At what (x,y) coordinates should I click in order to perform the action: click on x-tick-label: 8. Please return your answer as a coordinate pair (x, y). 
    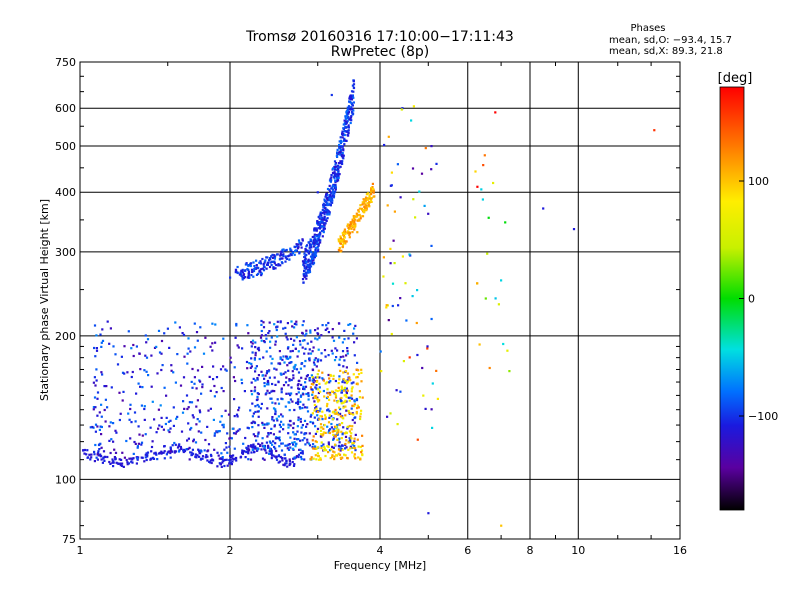
    Looking at the image, I should click on (530, 550).